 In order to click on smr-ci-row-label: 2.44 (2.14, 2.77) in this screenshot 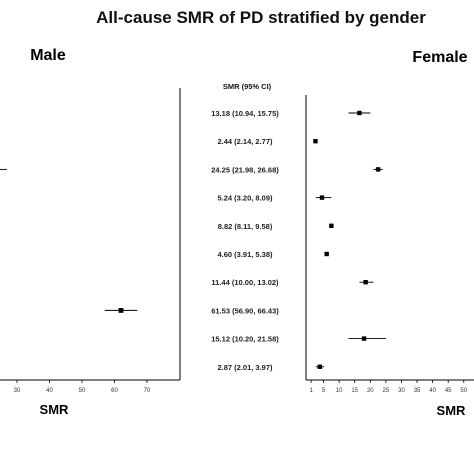, I will do `click(245, 141)`.